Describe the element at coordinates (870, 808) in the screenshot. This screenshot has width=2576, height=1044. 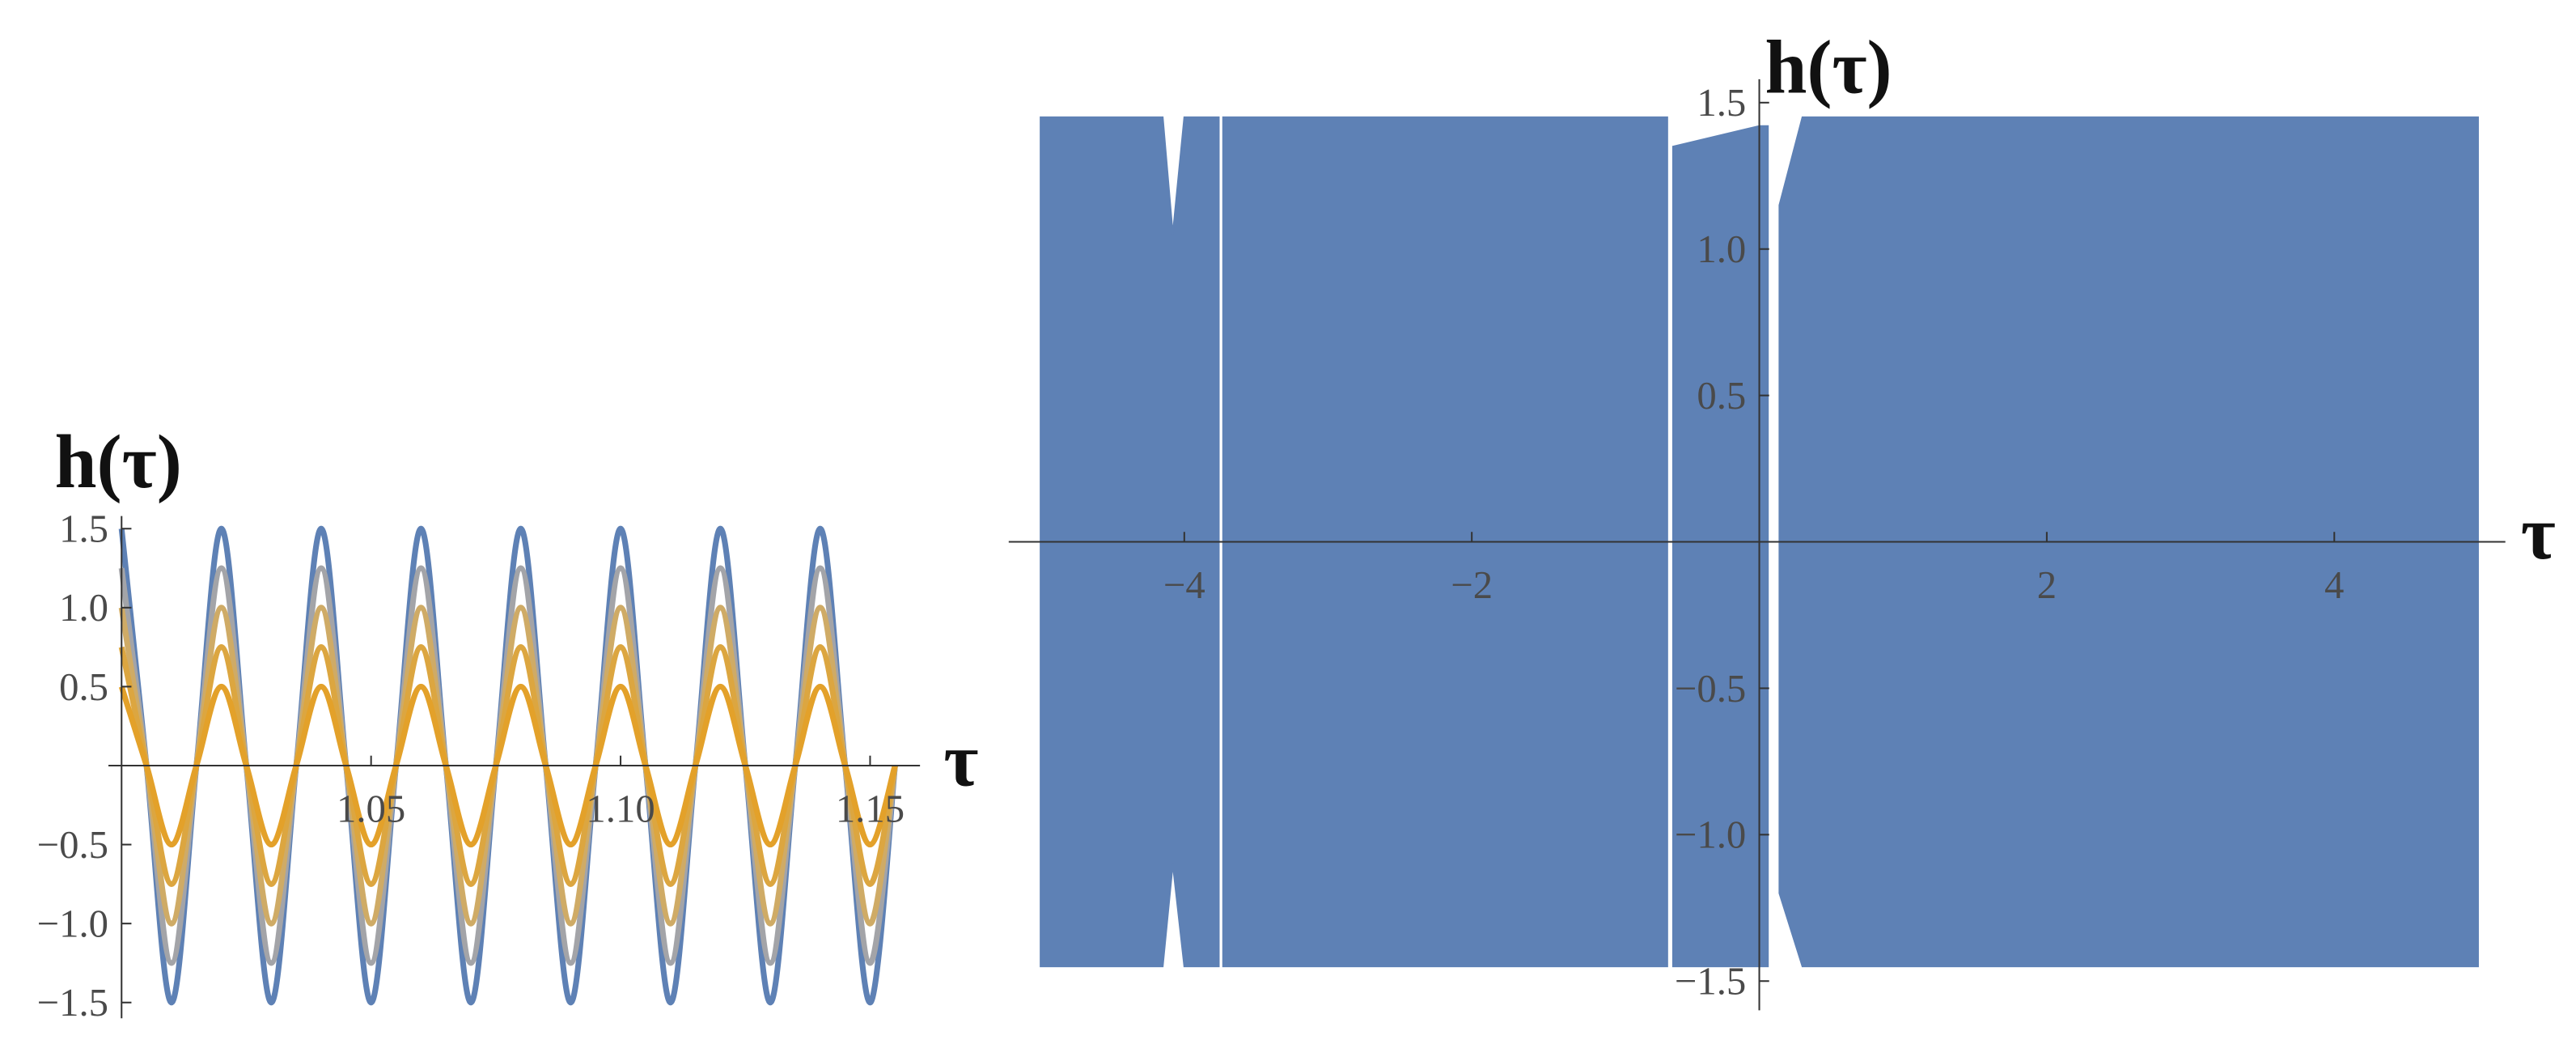
I see `x-tick-label: 1.15` at that location.